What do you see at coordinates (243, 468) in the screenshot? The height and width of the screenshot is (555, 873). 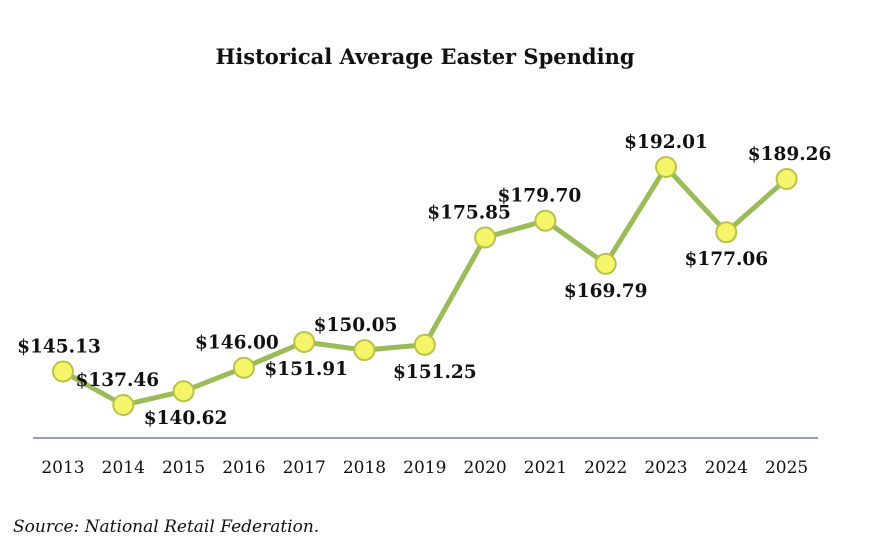 I see `x-tick-2016: 2016` at bounding box center [243, 468].